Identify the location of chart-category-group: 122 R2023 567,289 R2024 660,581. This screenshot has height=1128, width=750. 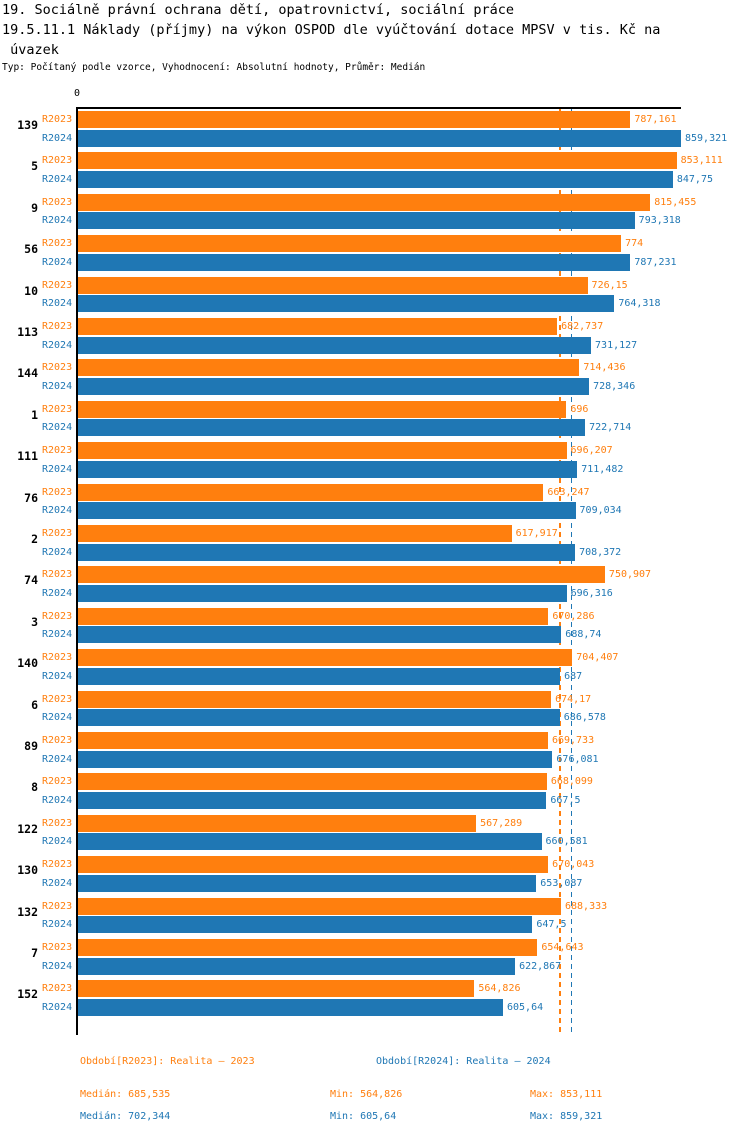
(375, 835).